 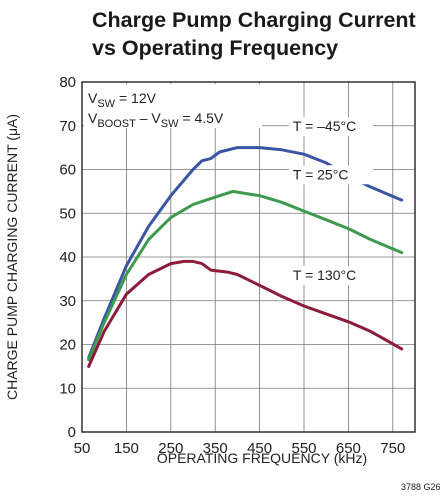 I want to click on x-axis-label: OPERATING FREQUENCY (kHz), so click(x=262, y=458).